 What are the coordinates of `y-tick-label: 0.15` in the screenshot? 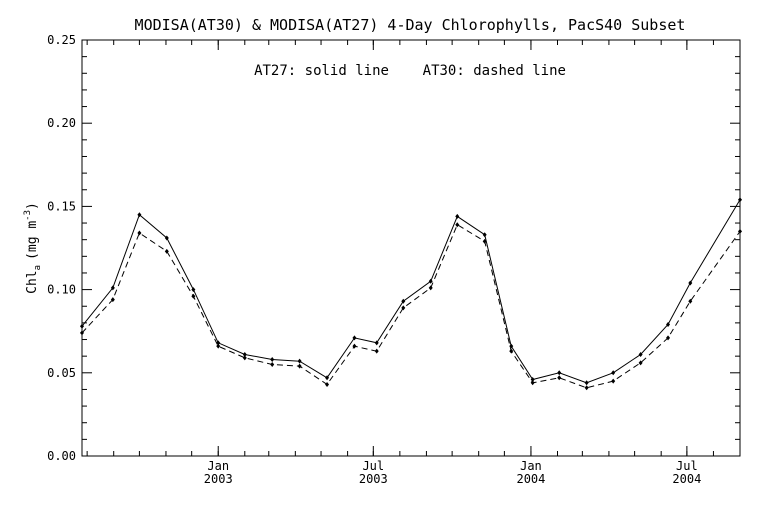 It's located at (61, 206).